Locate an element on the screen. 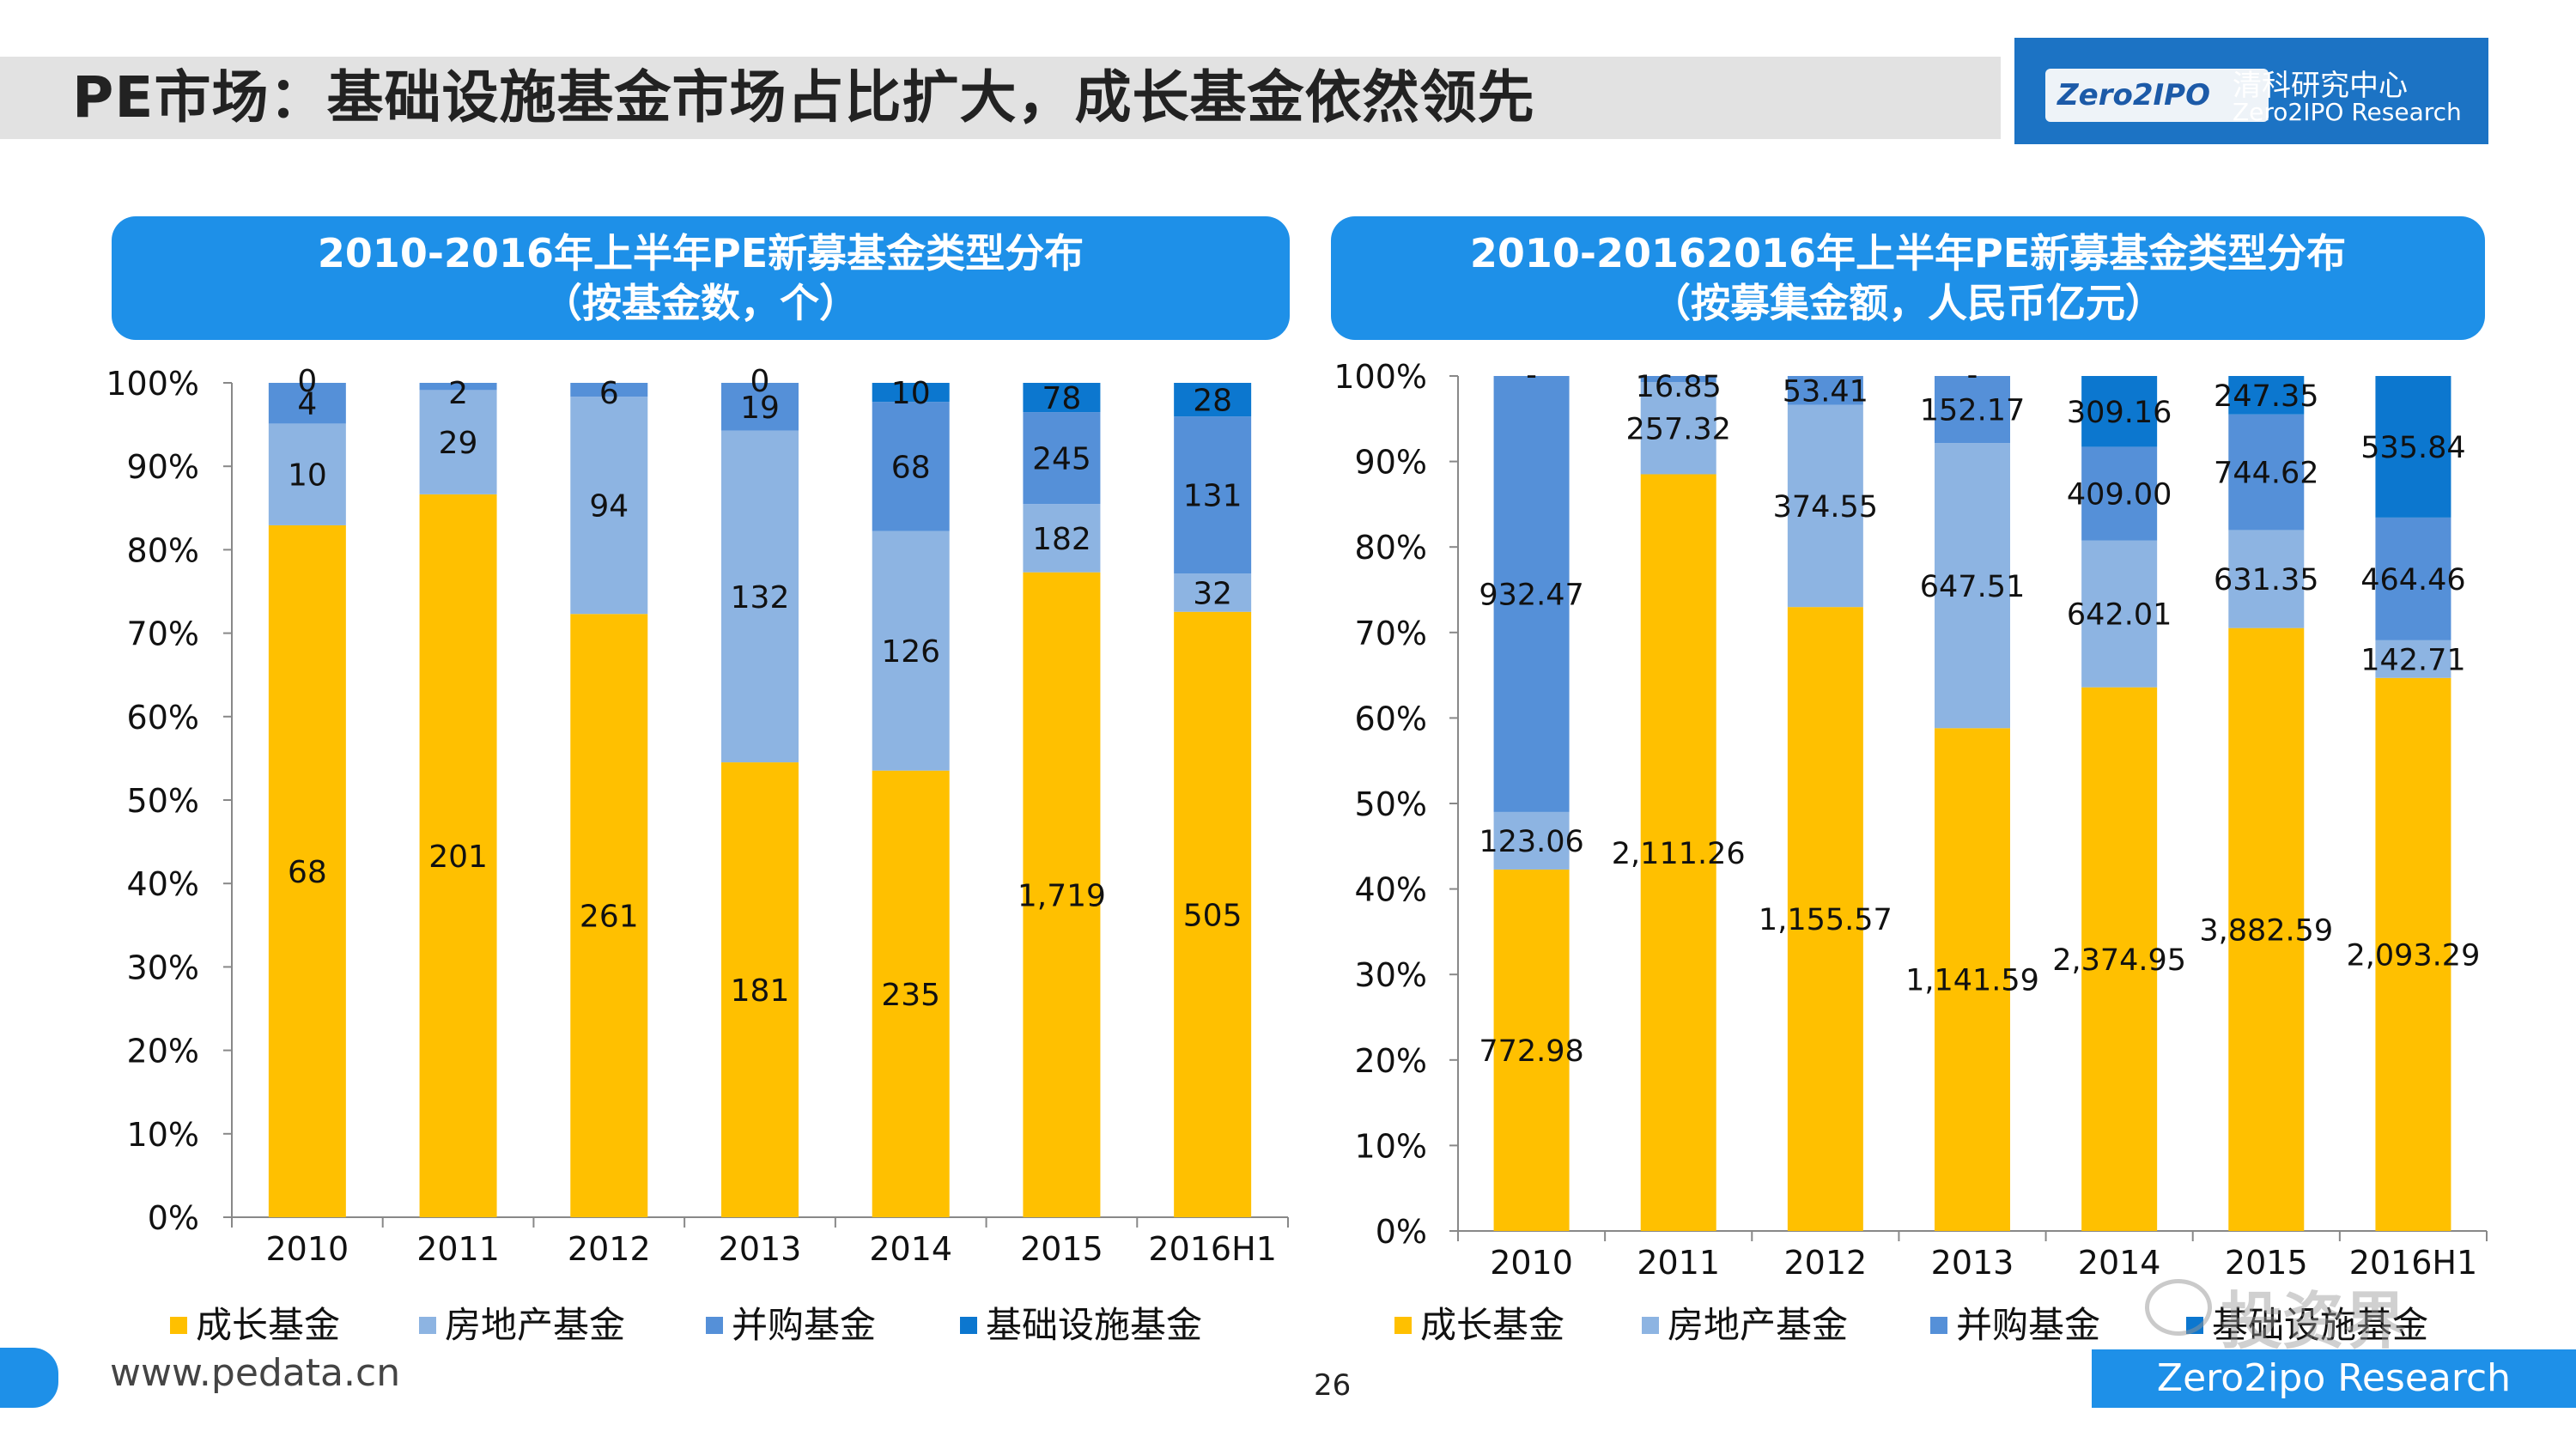 Image resolution: width=2576 pixels, height=1449 pixels. logo-badge-text: Zero2IPO is located at coordinates (2134, 95).